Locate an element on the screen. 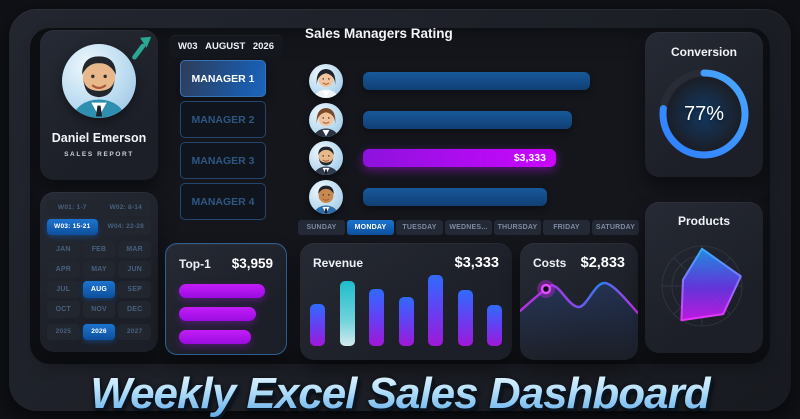 The width and height of the screenshot is (800, 419). revenue-card: Revenue $3,333 is located at coordinates (406, 301).